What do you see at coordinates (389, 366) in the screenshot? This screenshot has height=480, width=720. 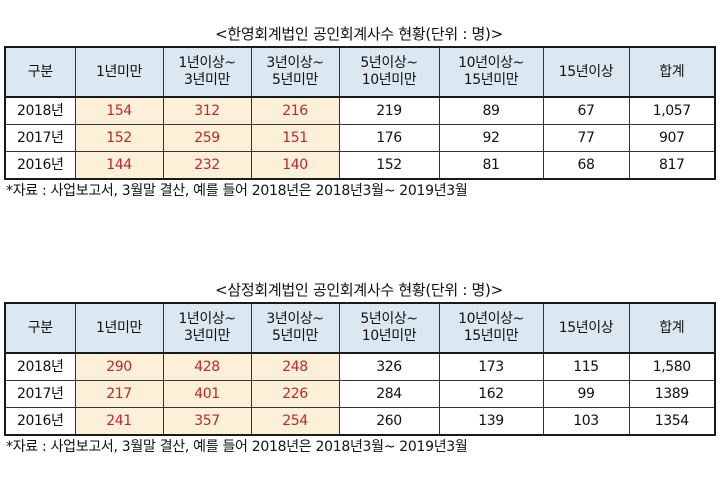 I see `table-cell: 326` at bounding box center [389, 366].